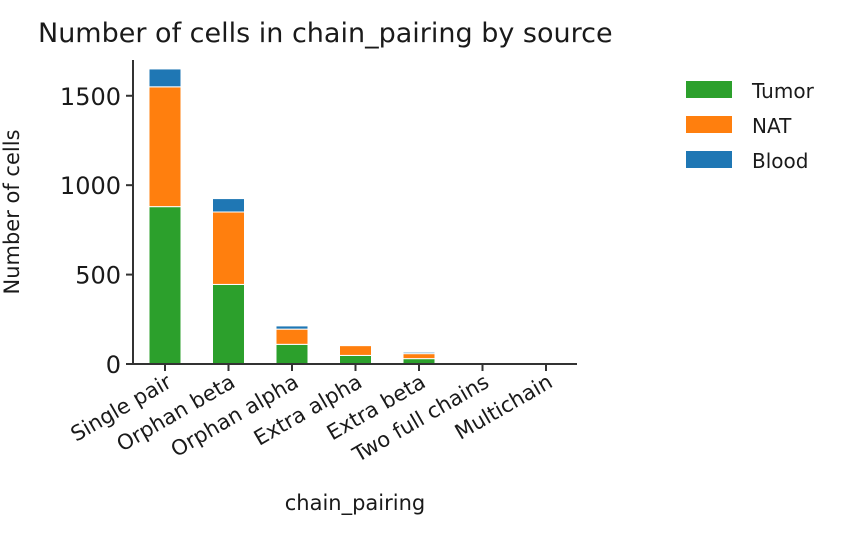 This screenshot has width=846, height=537. I want to click on y-tick-label: 1500, so click(90, 97).